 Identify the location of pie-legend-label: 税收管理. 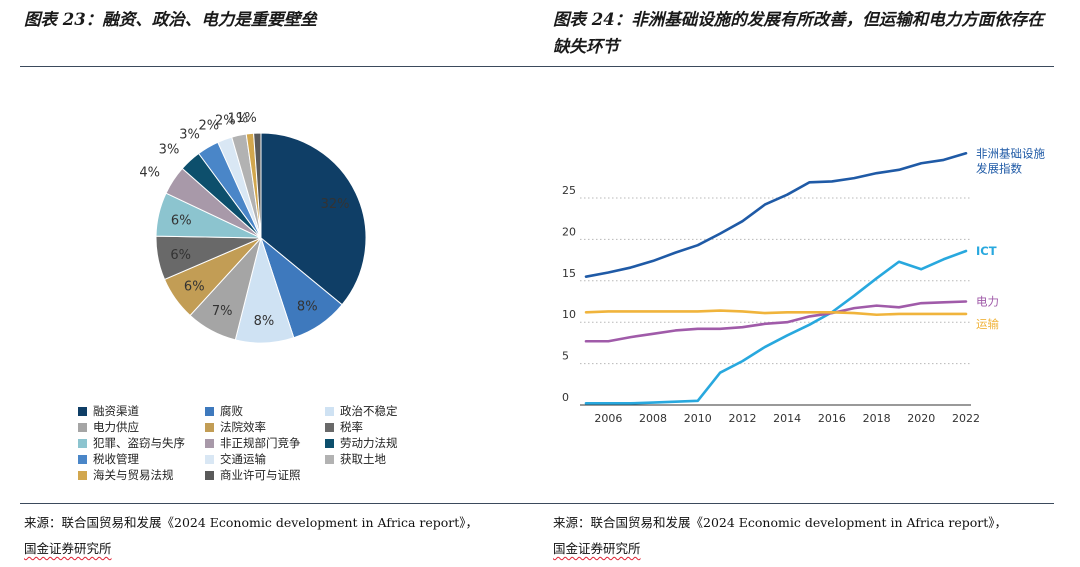
(116, 459).